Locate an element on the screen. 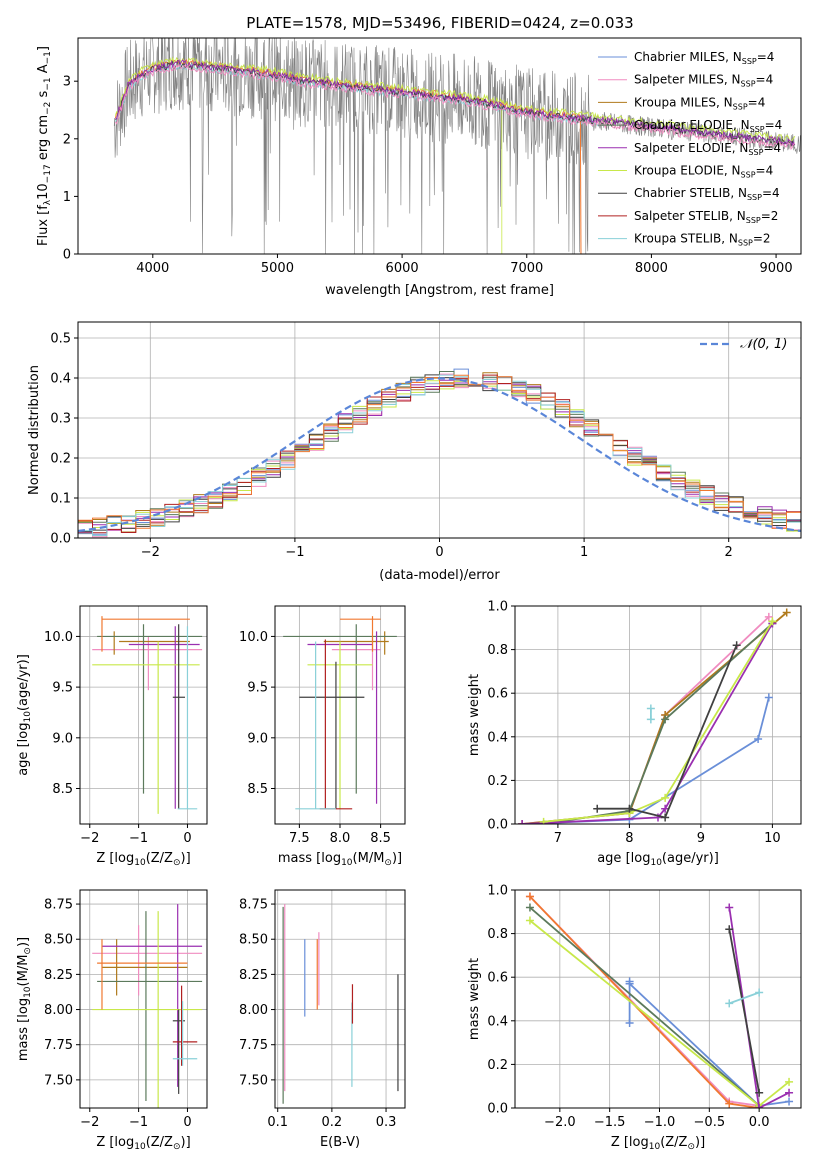 The height and width of the screenshot is (1170, 819). y-tick-label: 10.0 is located at coordinates (58, 637).